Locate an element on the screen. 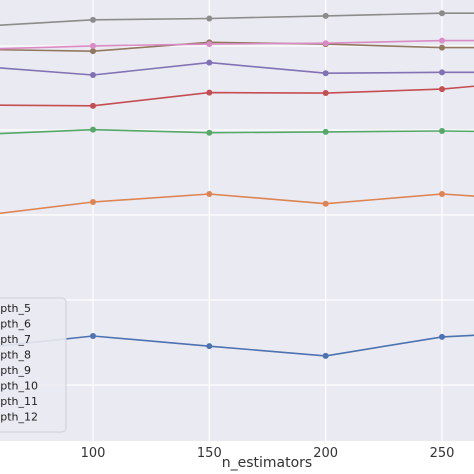  legend-entry: max_depth_10 is located at coordinates (19, 386).